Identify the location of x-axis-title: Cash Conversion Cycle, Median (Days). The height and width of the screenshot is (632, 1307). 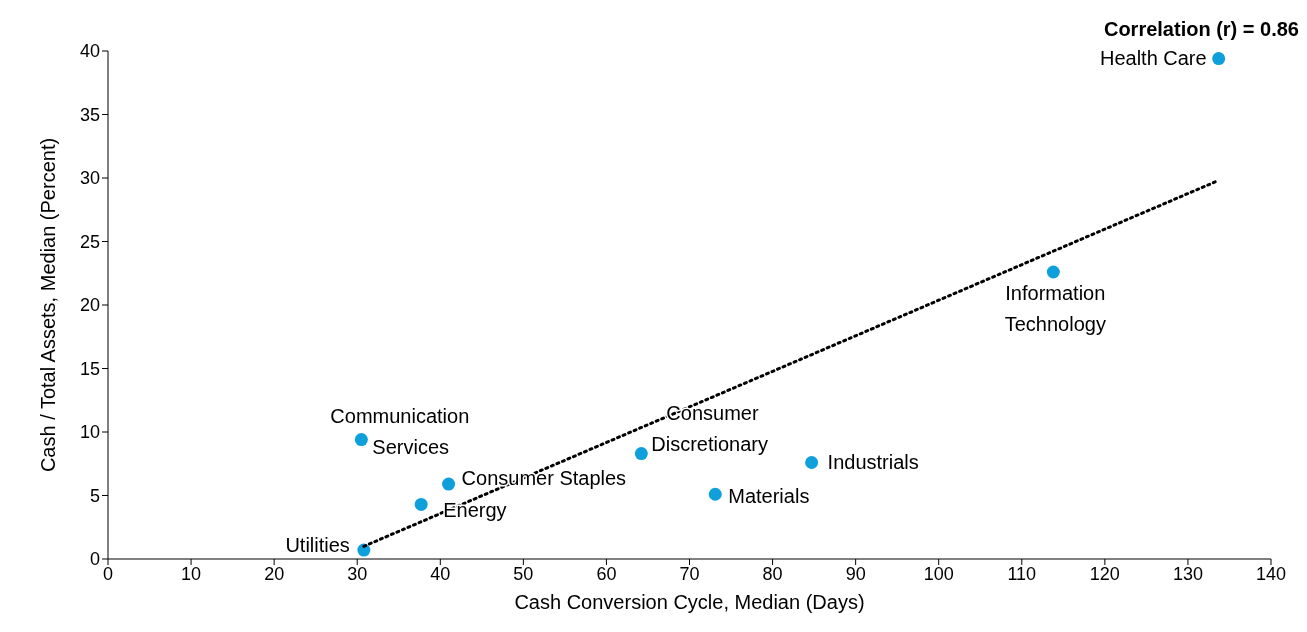
(689, 602).